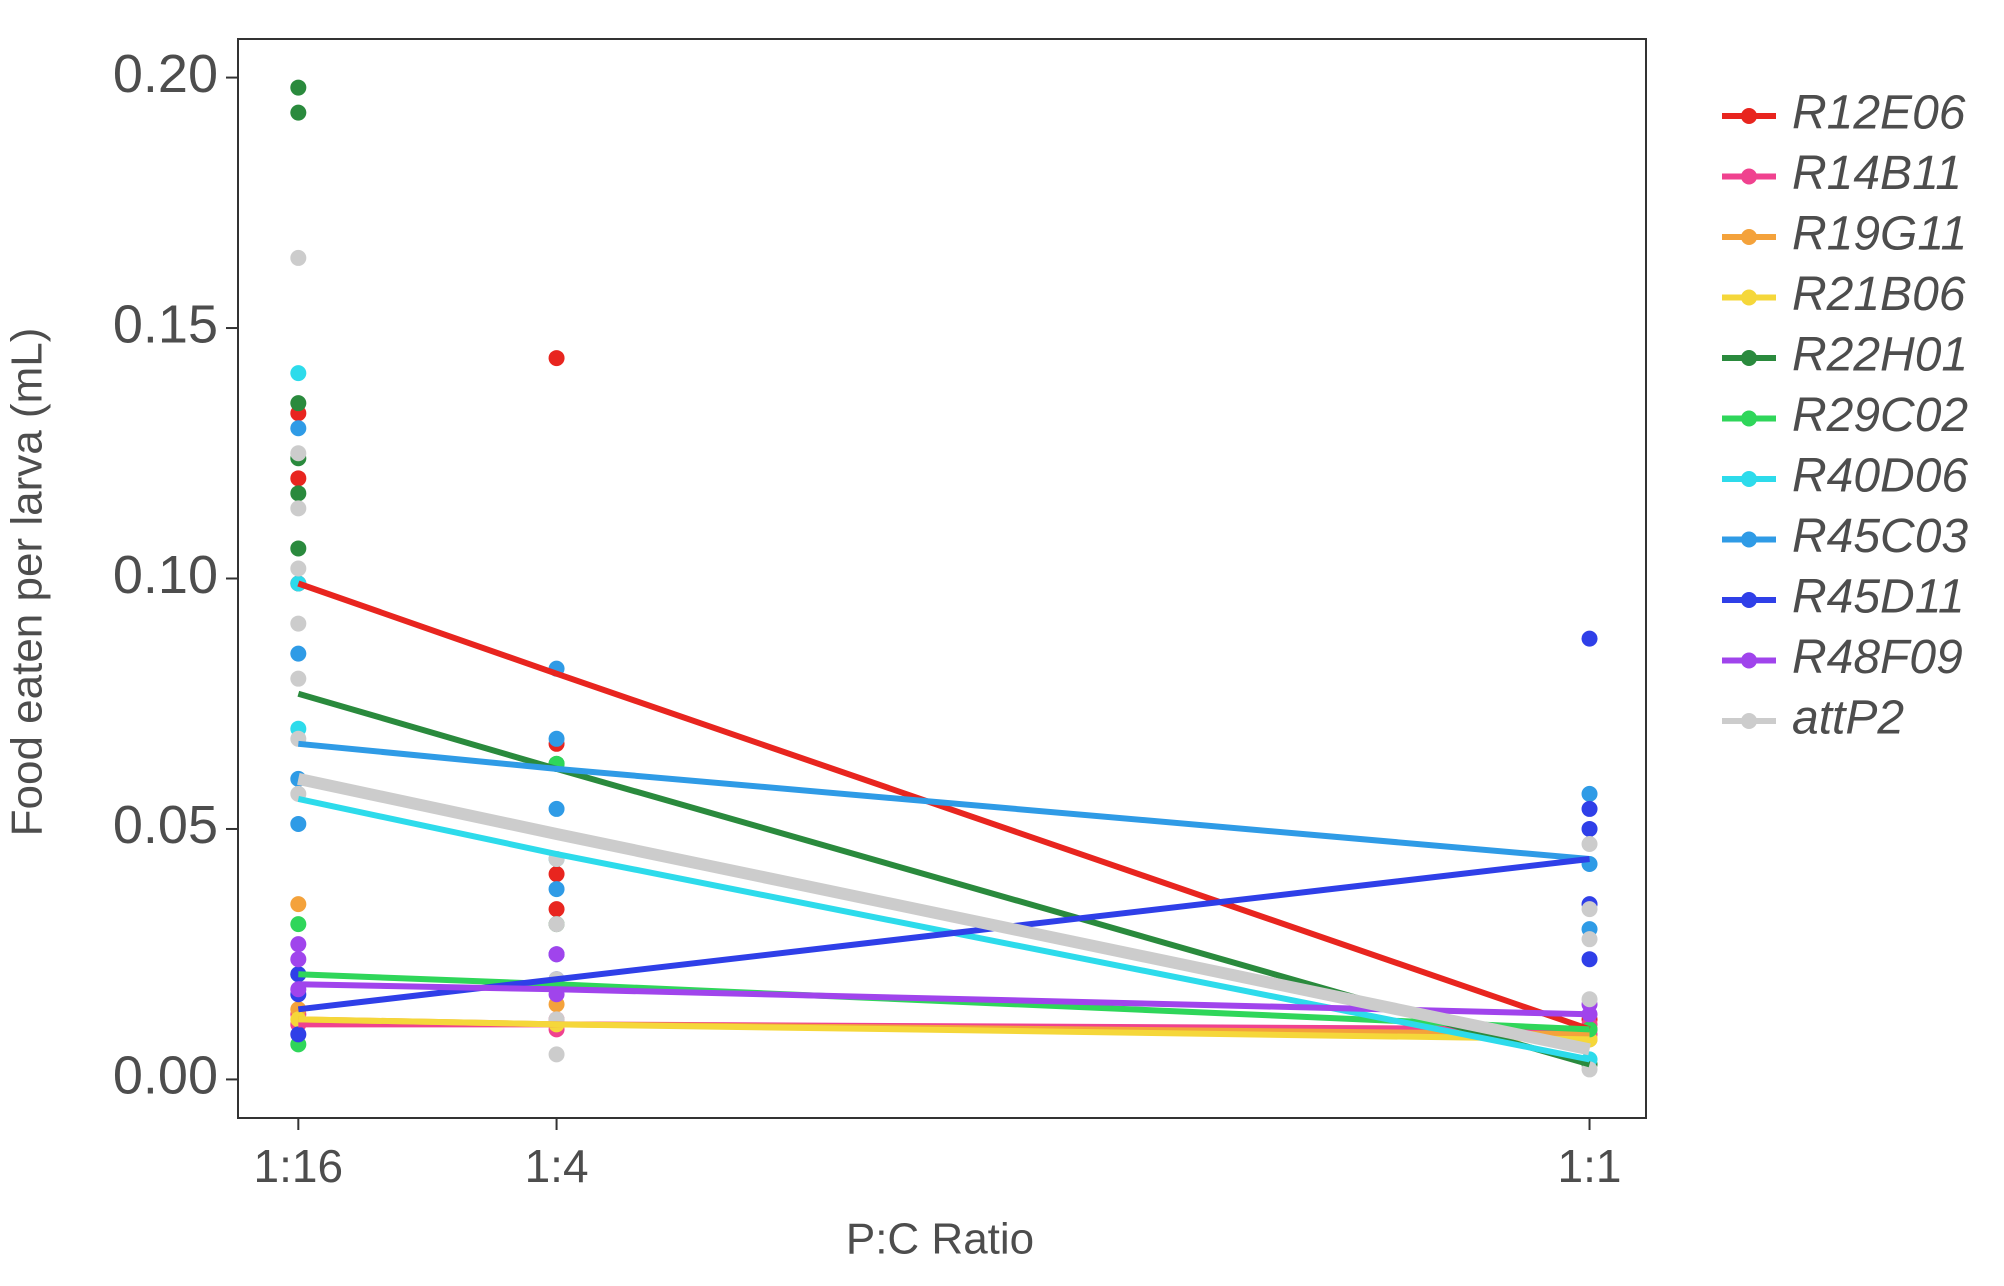 This screenshot has width=2004, height=1286. What do you see at coordinates (1877, 657) in the screenshot?
I see `legend-label: R48F09` at bounding box center [1877, 657].